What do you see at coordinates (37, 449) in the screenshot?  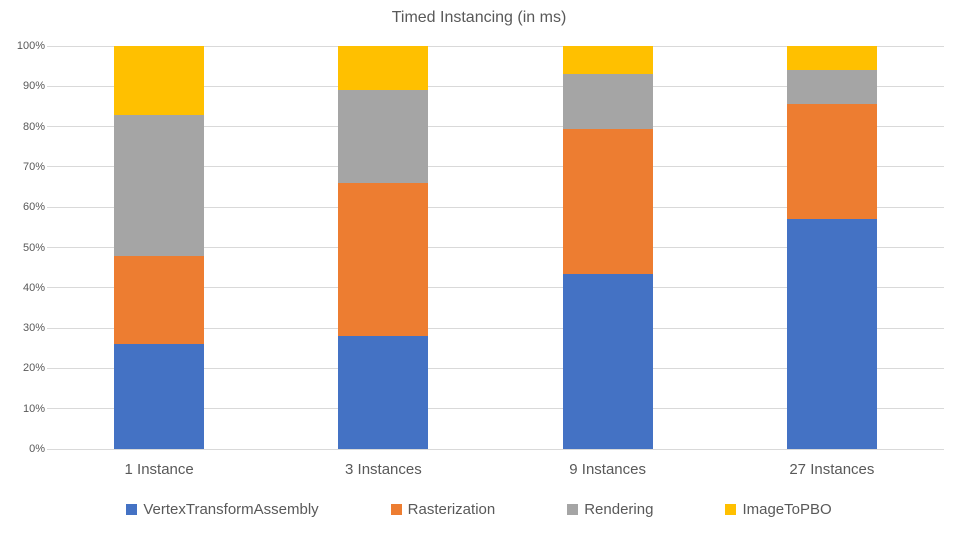 I see `y-axis-tick-label: 0%` at bounding box center [37, 449].